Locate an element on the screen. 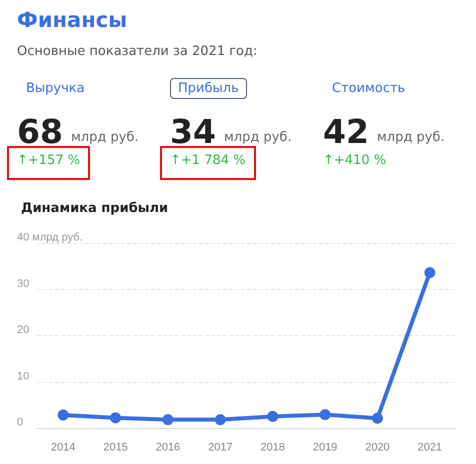  y-tick-label: 40 млрд руб. is located at coordinates (50, 238).